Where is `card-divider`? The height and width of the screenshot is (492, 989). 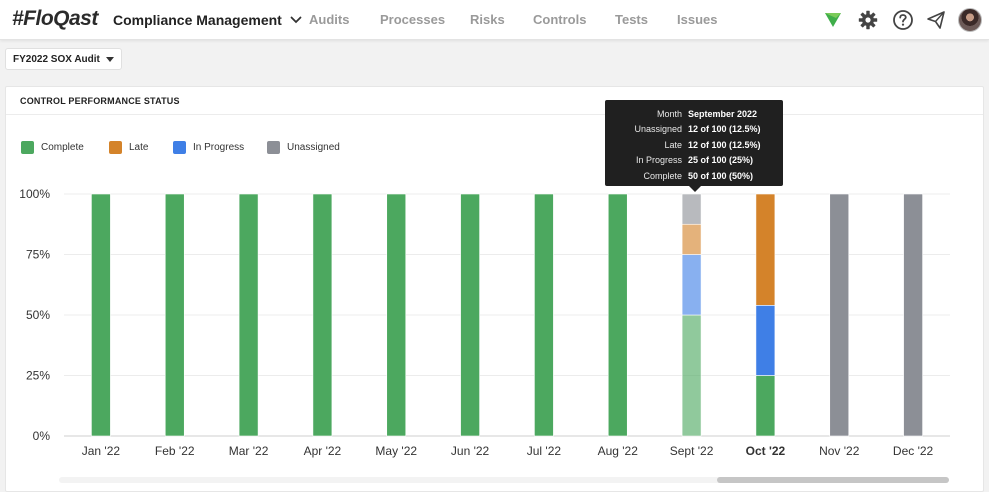
card-divider is located at coordinates (494, 114).